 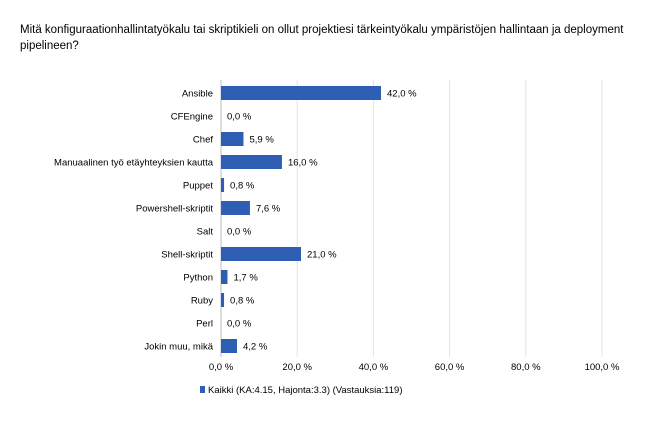 What do you see at coordinates (322, 255) in the screenshot?
I see `value-label: 21,0 %` at bounding box center [322, 255].